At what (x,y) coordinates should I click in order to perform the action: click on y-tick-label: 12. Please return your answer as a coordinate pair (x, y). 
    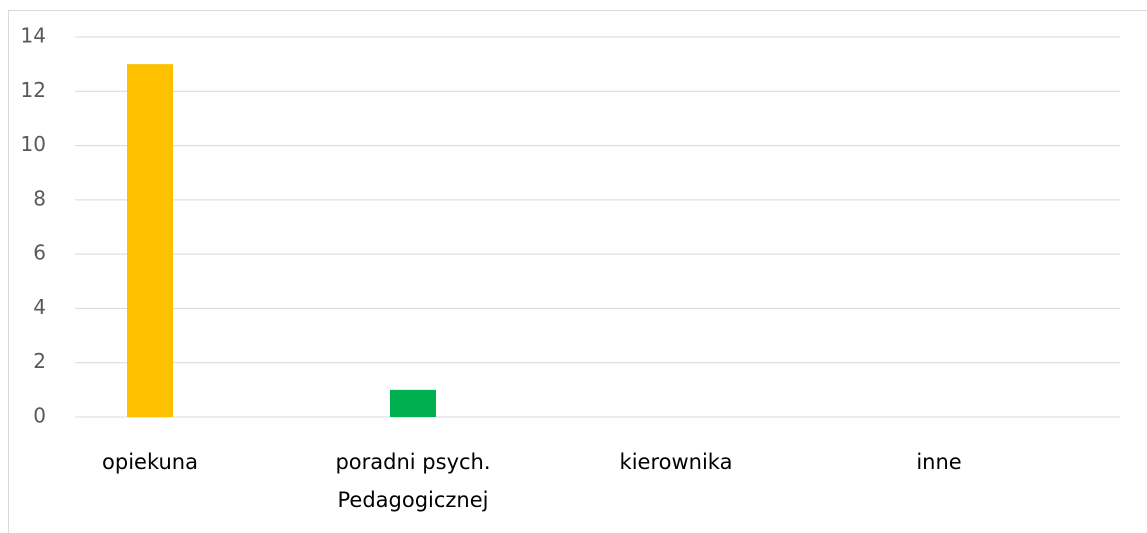
    Looking at the image, I should click on (33, 90).